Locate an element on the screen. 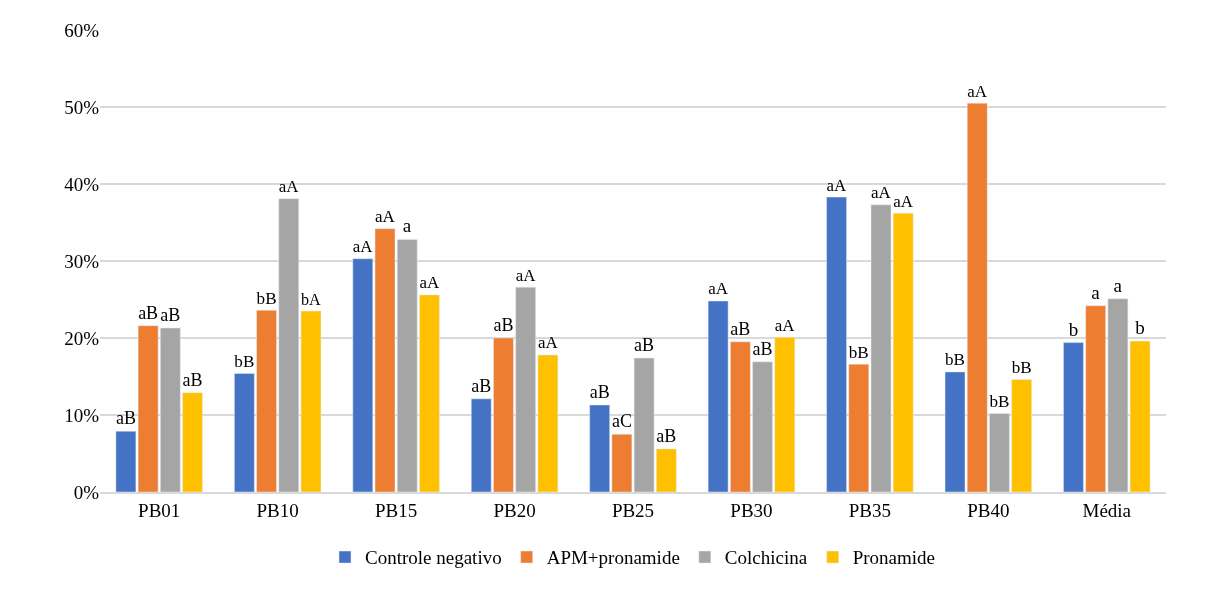 The height and width of the screenshot is (592, 1216). x-tick-label: PB15 is located at coordinates (396, 510).